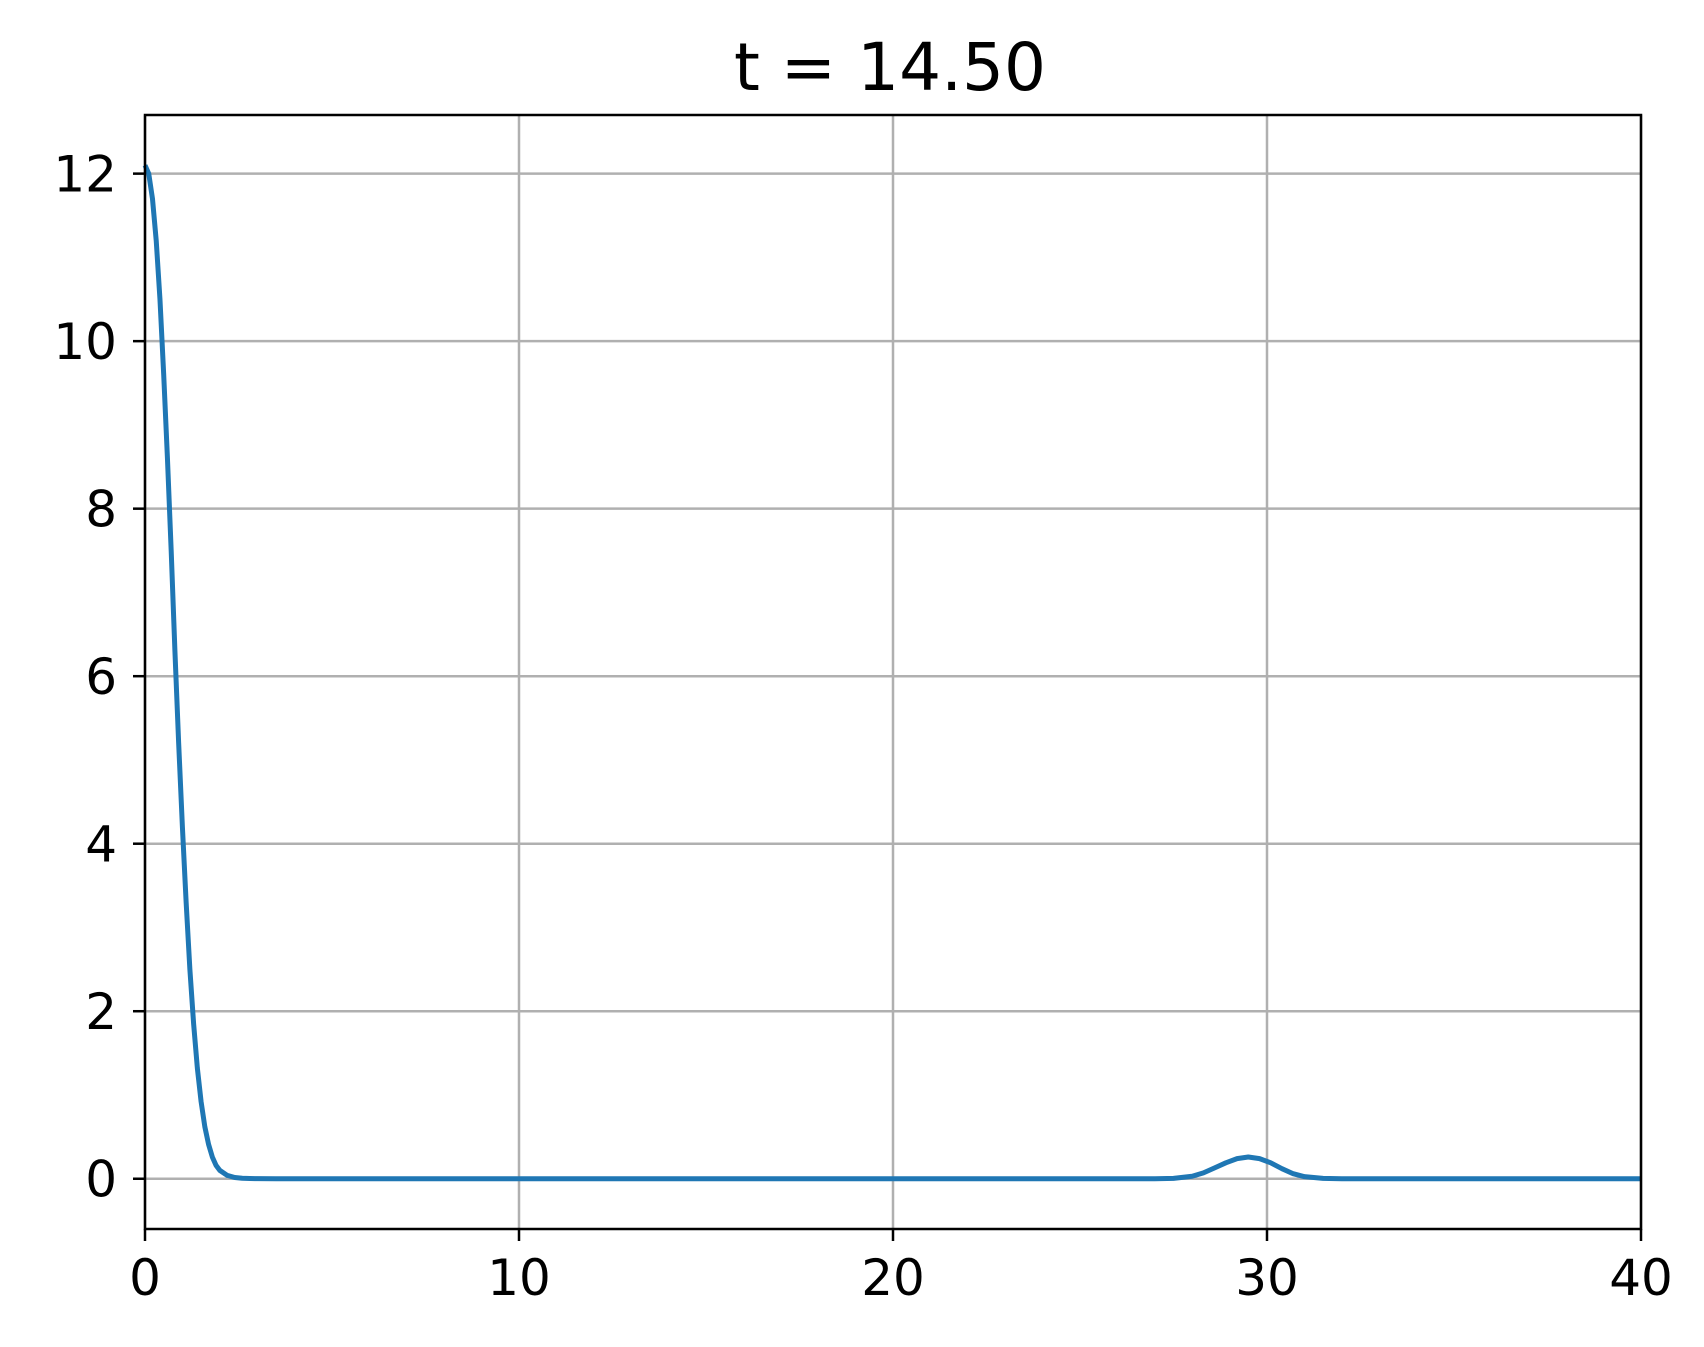 The width and height of the screenshot is (1704, 1347). Describe the element at coordinates (101, 845) in the screenshot. I see `y-tick-label: 4` at that location.